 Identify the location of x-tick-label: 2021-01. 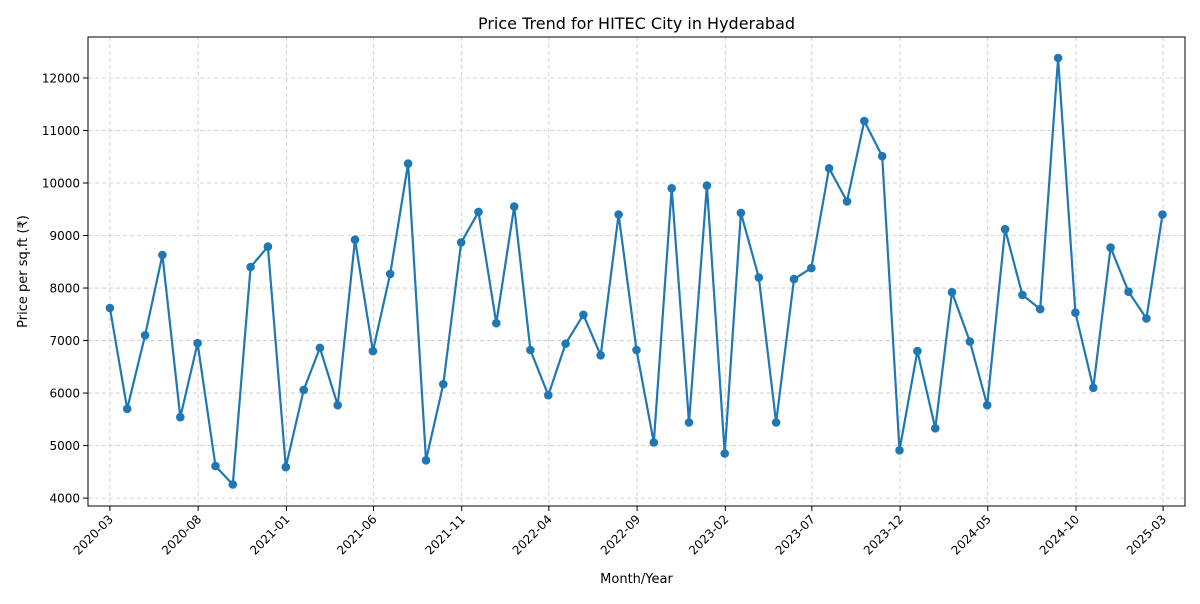
(269, 534).